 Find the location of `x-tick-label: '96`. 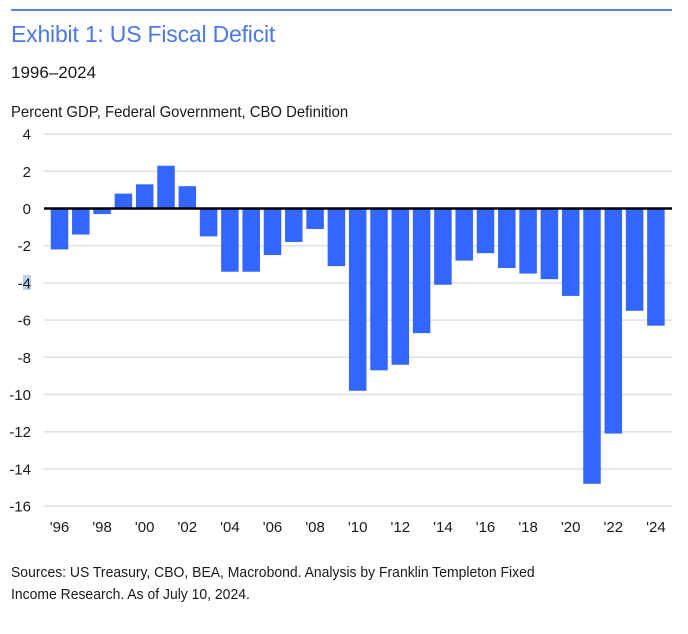

x-tick-label: '96 is located at coordinates (60, 527).